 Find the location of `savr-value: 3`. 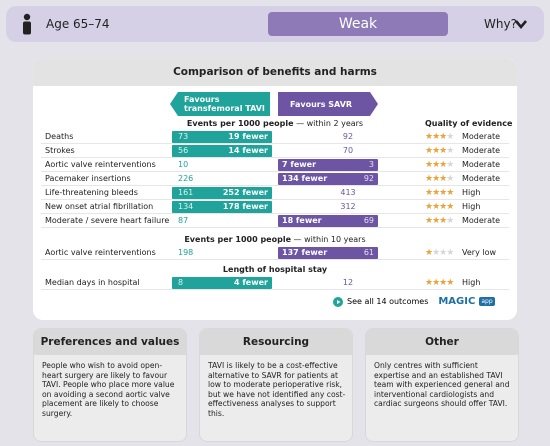

savr-value: 3 is located at coordinates (371, 164).